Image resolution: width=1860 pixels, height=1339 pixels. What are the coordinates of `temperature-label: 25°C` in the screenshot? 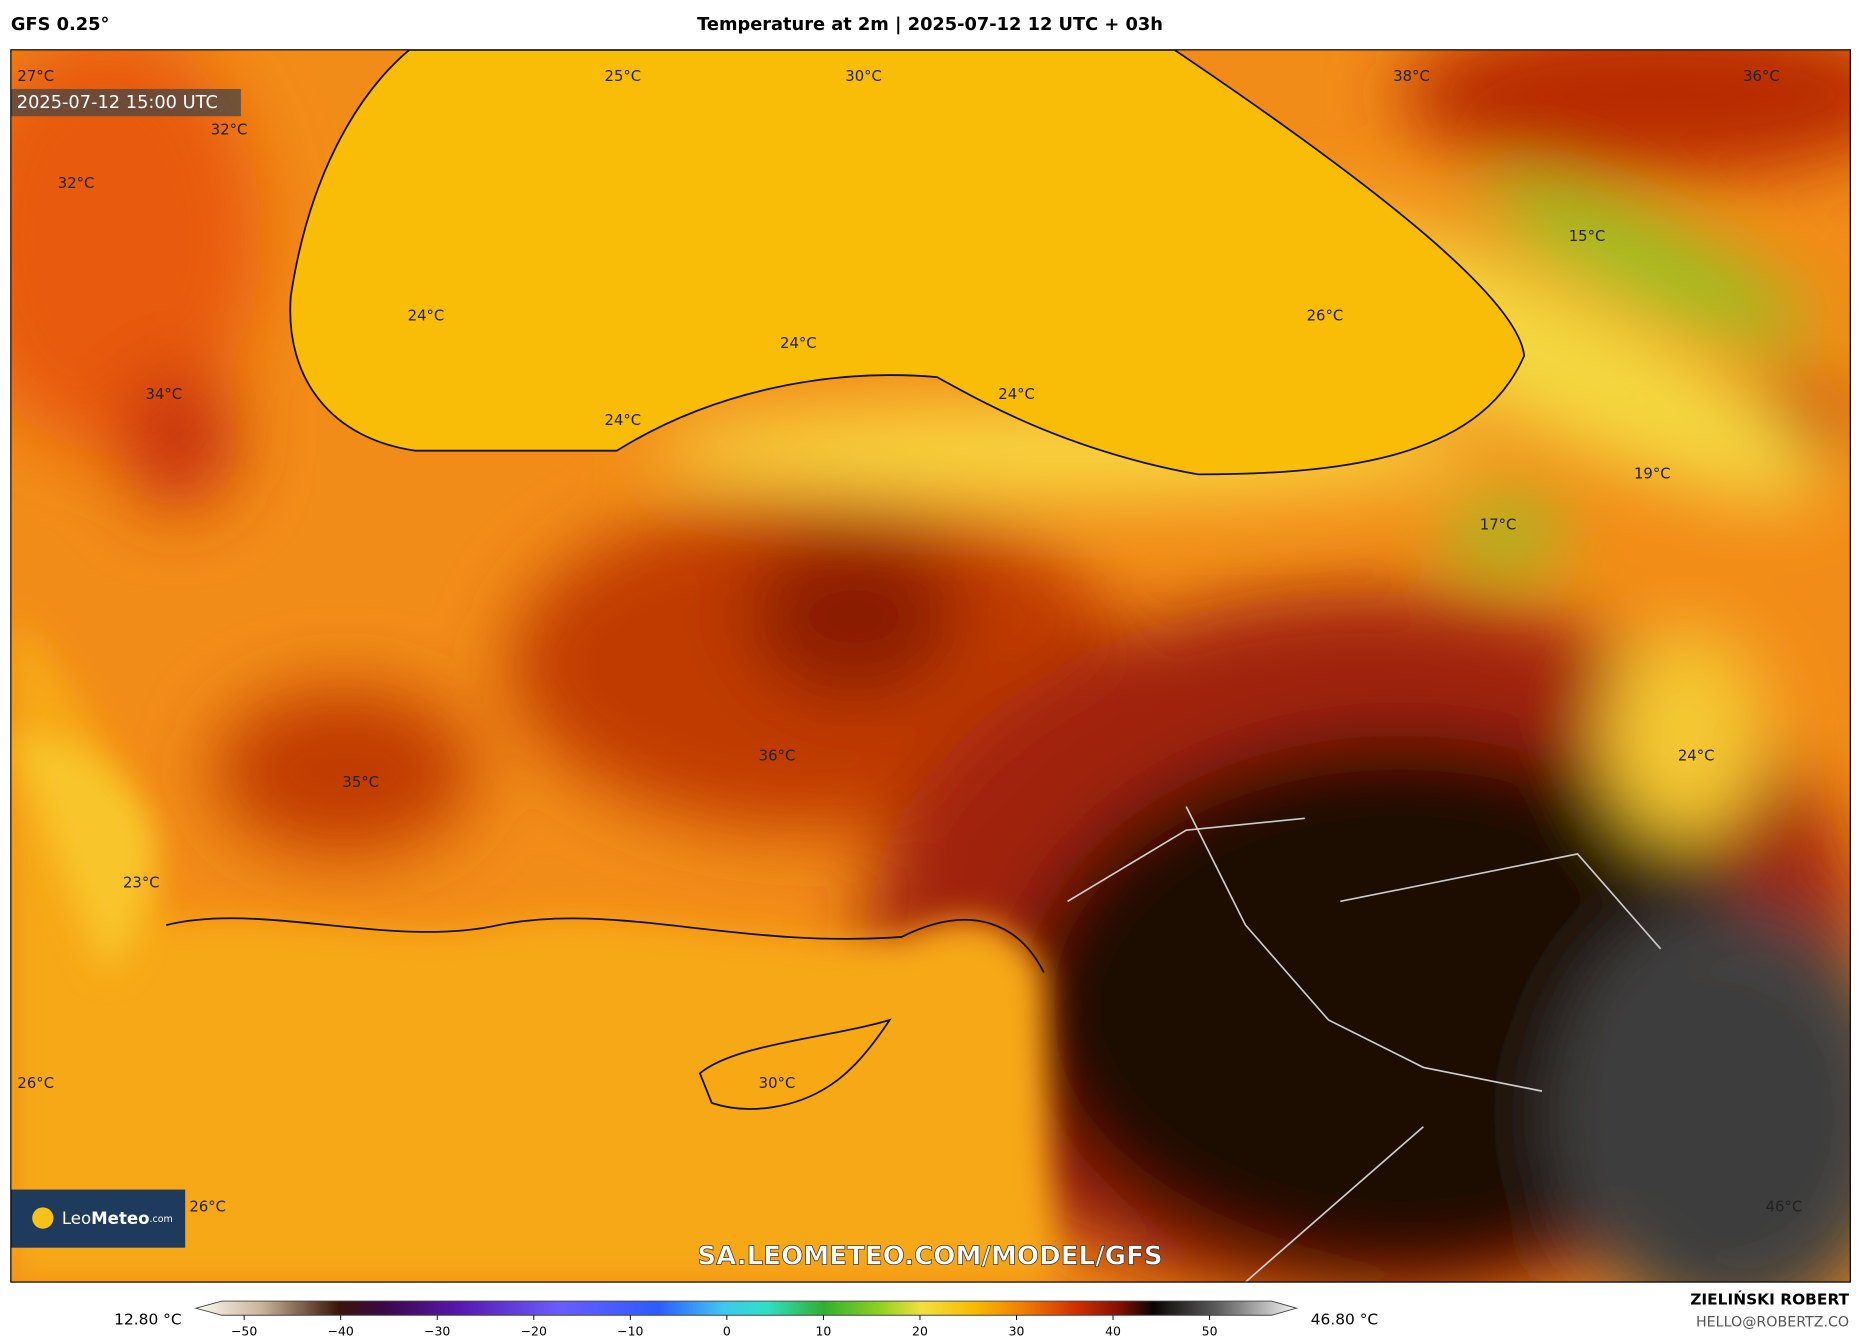 It's located at (623, 76).